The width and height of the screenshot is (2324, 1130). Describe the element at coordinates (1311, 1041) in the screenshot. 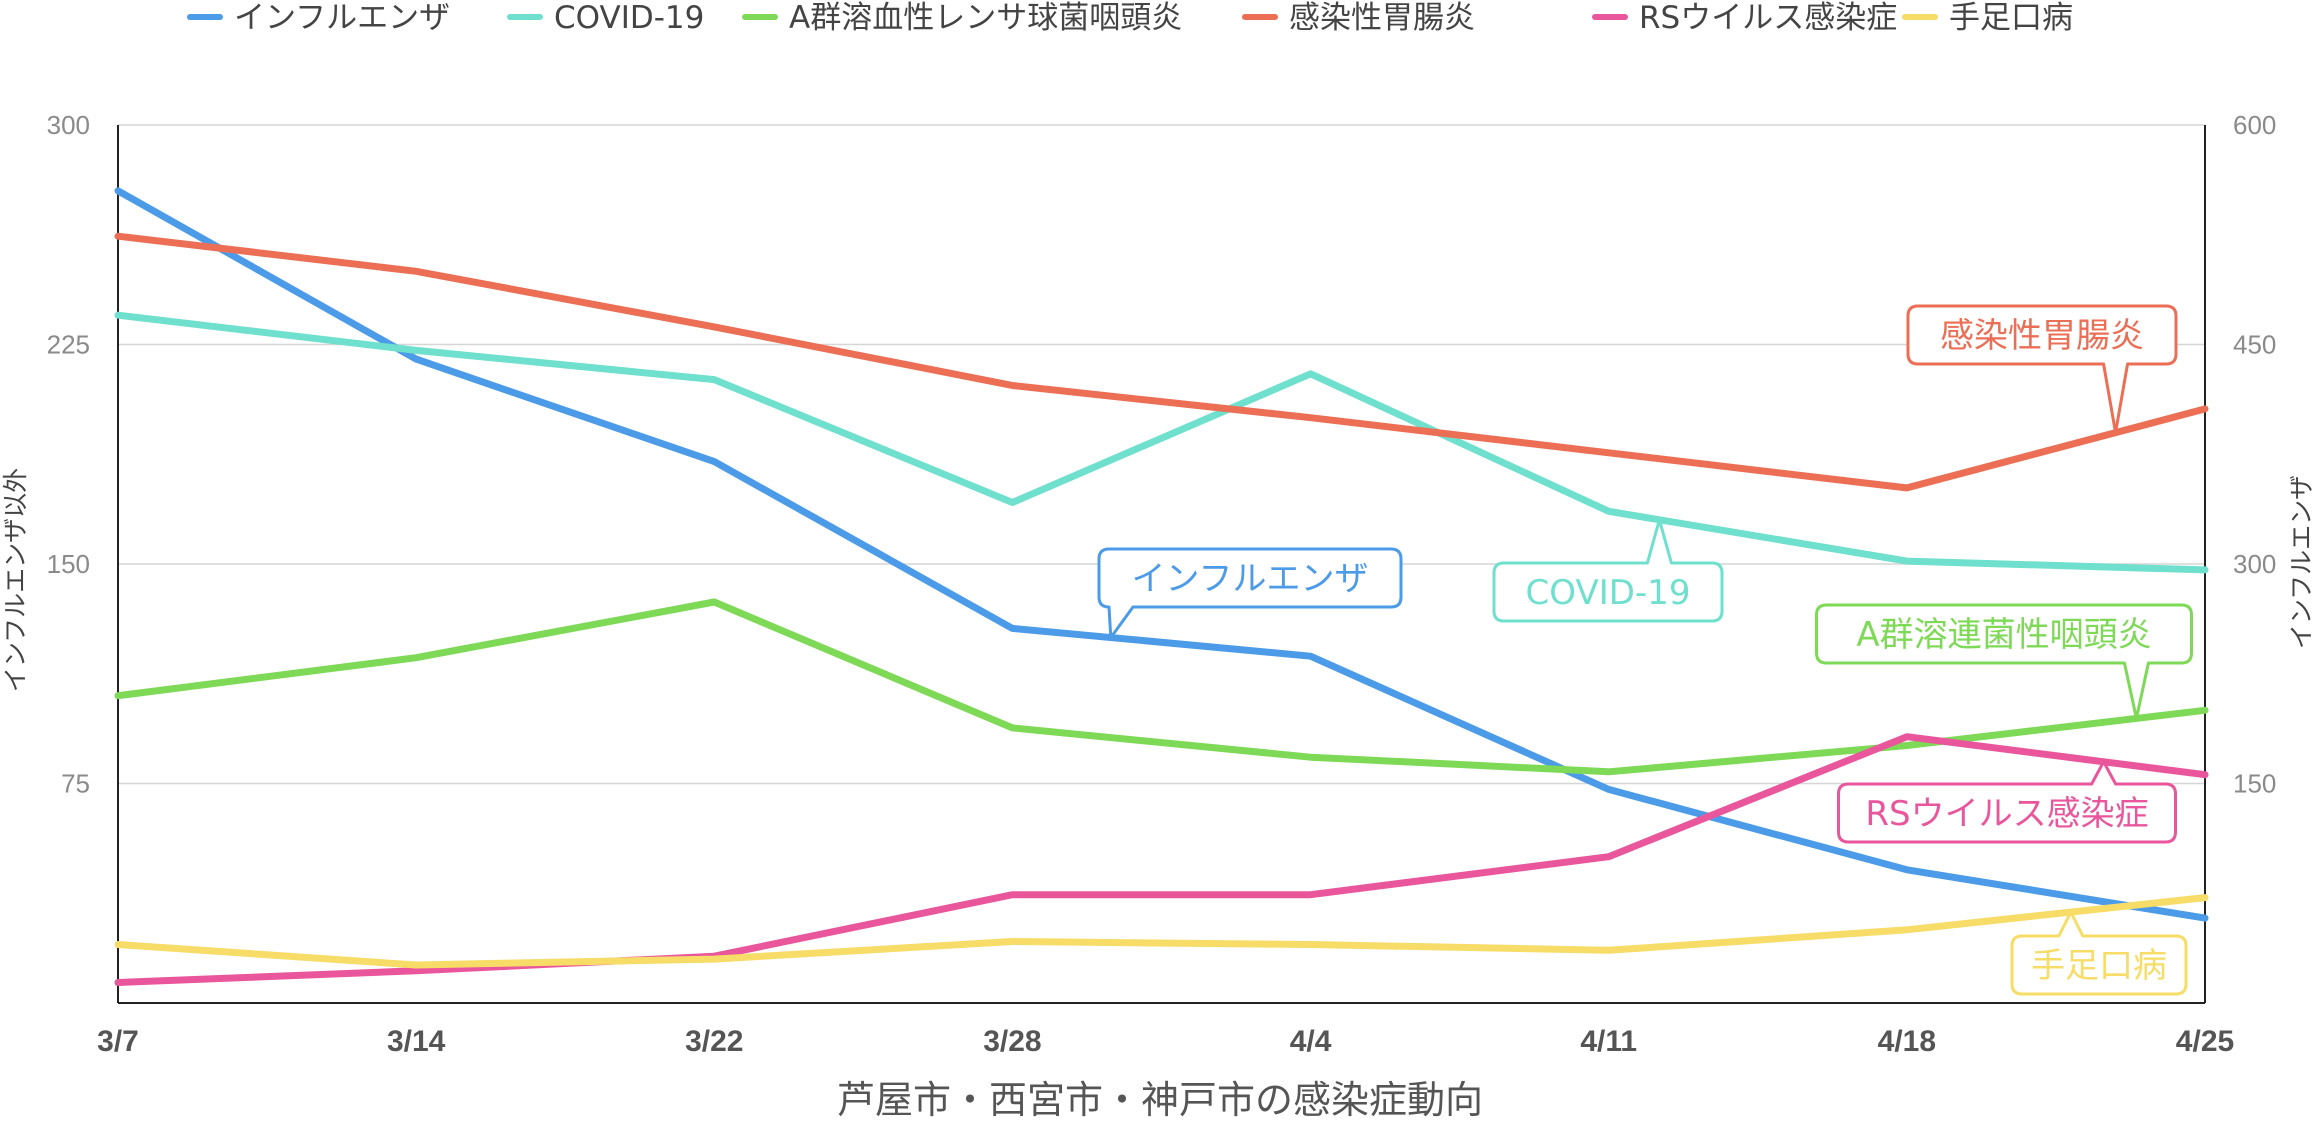

I see `x-tick-label: 4/4` at that location.